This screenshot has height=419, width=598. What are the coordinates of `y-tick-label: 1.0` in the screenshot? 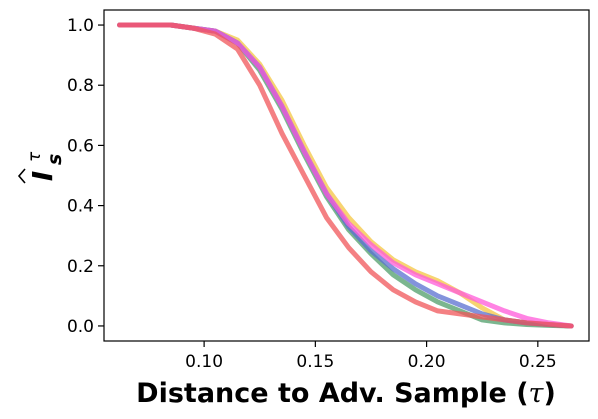 It's located at (80, 26).